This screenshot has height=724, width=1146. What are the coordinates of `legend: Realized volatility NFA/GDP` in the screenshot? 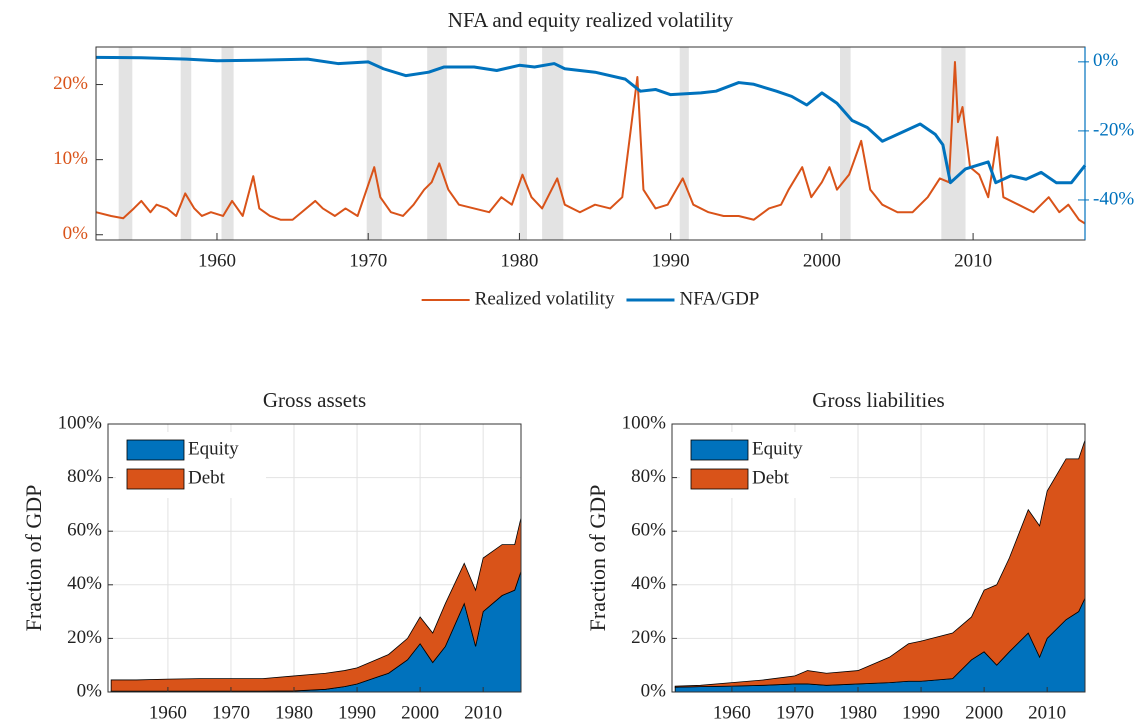 It's located at (590, 298).